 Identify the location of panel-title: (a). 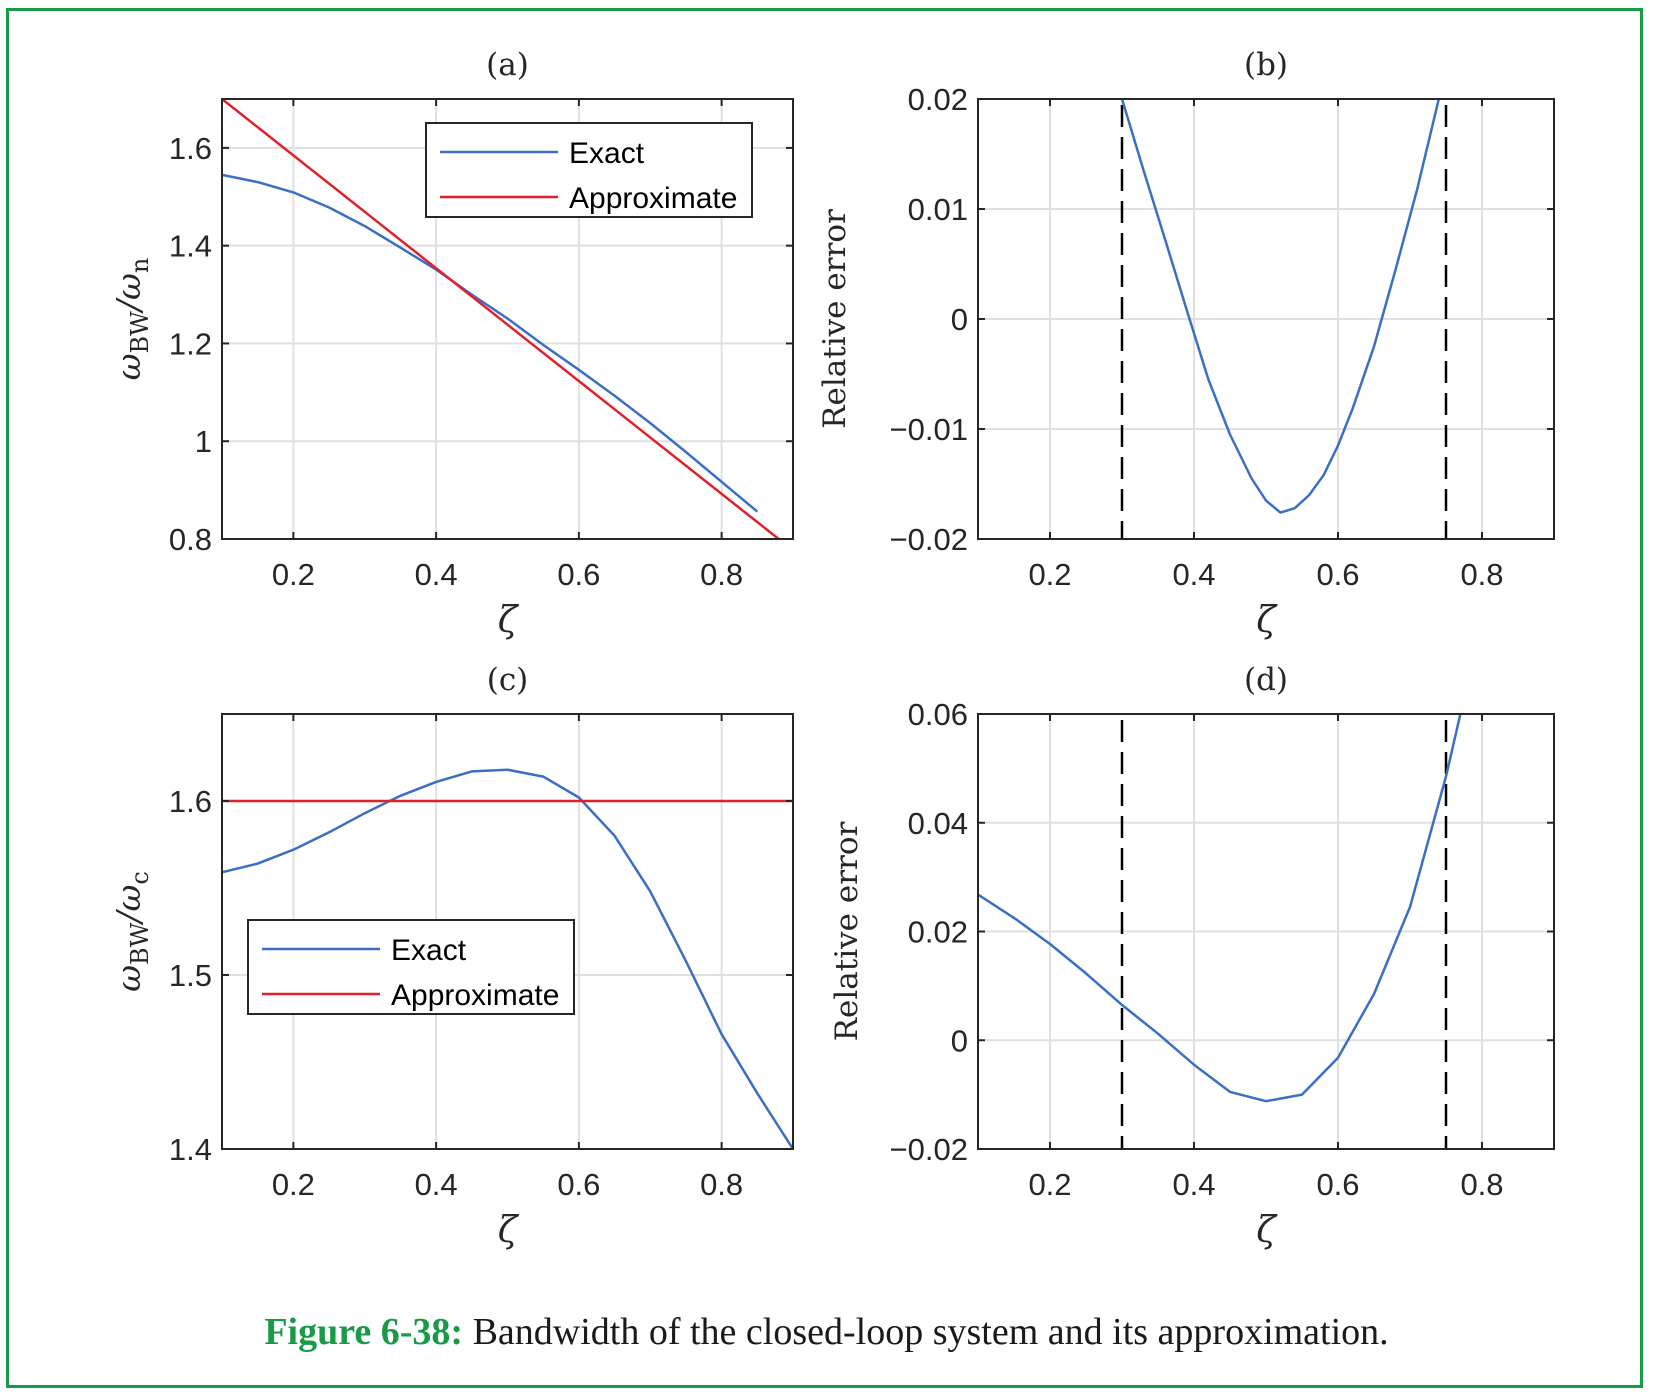
(507, 65).